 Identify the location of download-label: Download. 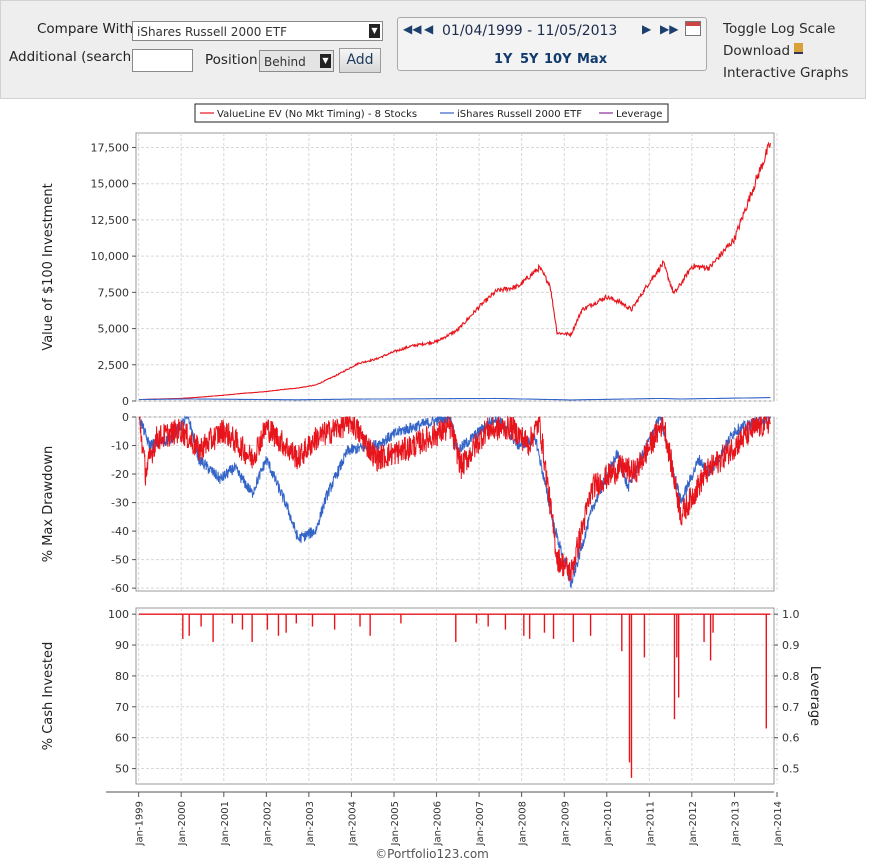
(757, 51).